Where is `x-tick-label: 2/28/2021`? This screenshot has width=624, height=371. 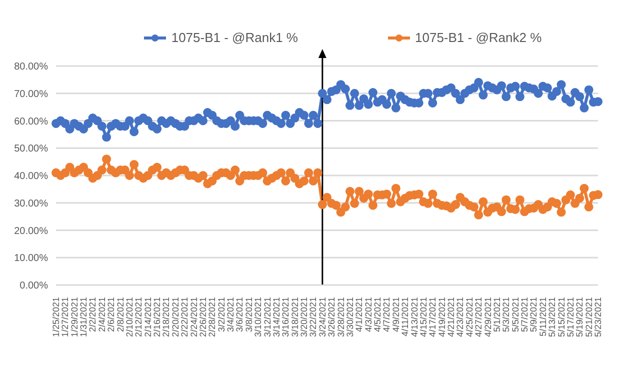
x-tick-label: 2/28/2021 is located at coordinates (212, 317).